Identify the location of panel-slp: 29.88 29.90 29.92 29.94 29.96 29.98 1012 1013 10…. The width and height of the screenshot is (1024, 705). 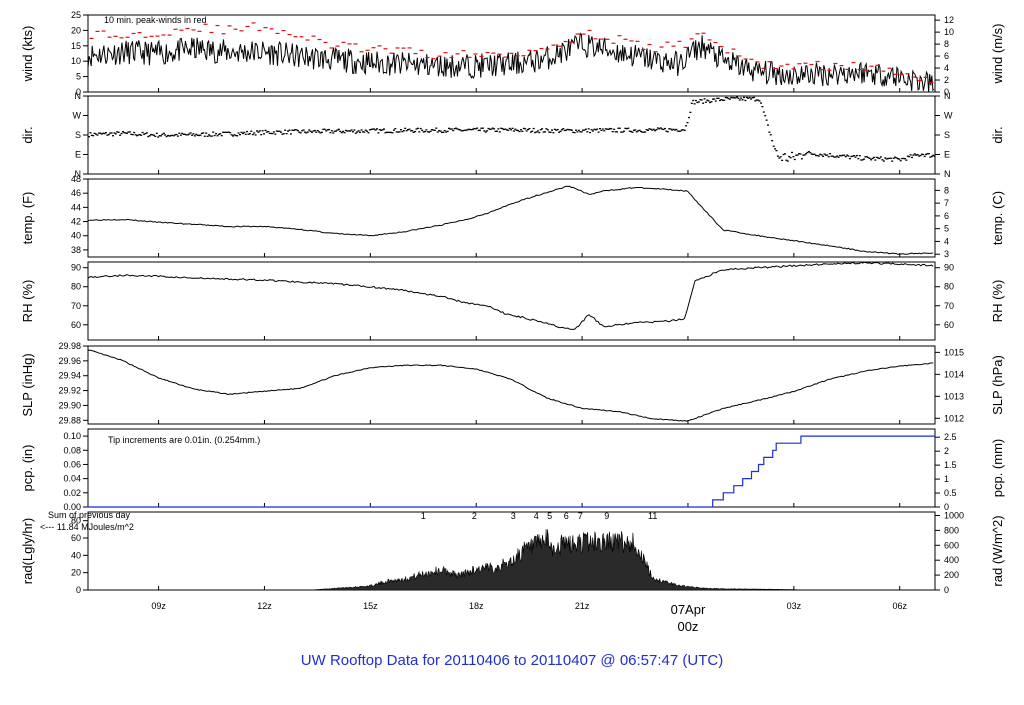
(512, 383).